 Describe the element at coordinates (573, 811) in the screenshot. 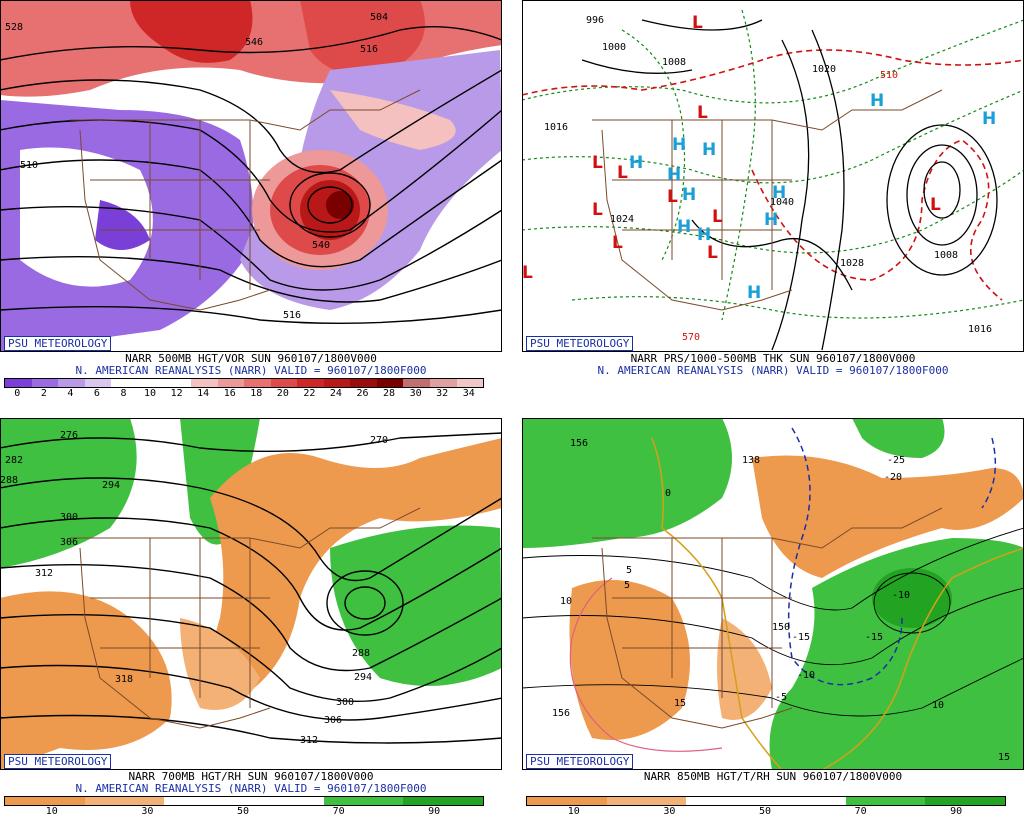

I see `colorbar-tick-label: 10` at that location.